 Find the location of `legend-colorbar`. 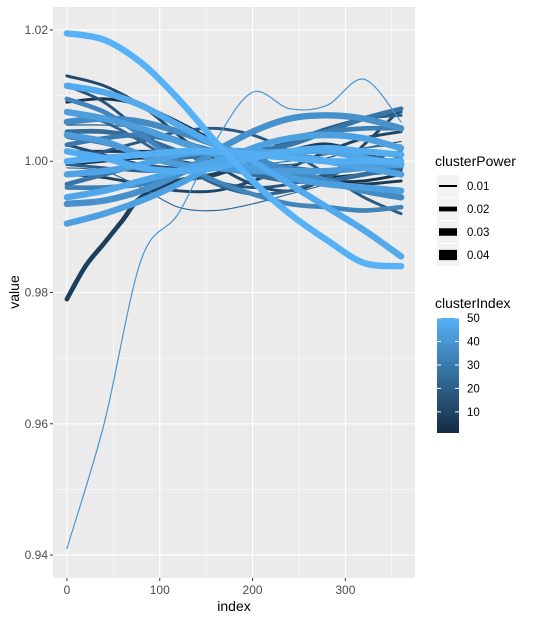

legend-colorbar is located at coordinates (448, 375).